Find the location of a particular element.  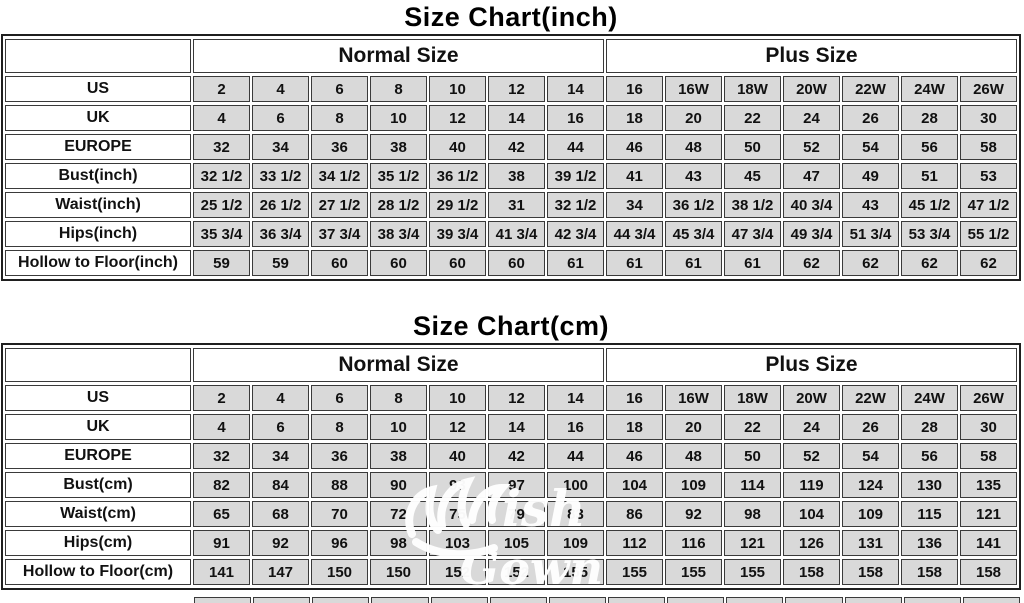

size-cell: 88 is located at coordinates (339, 485).